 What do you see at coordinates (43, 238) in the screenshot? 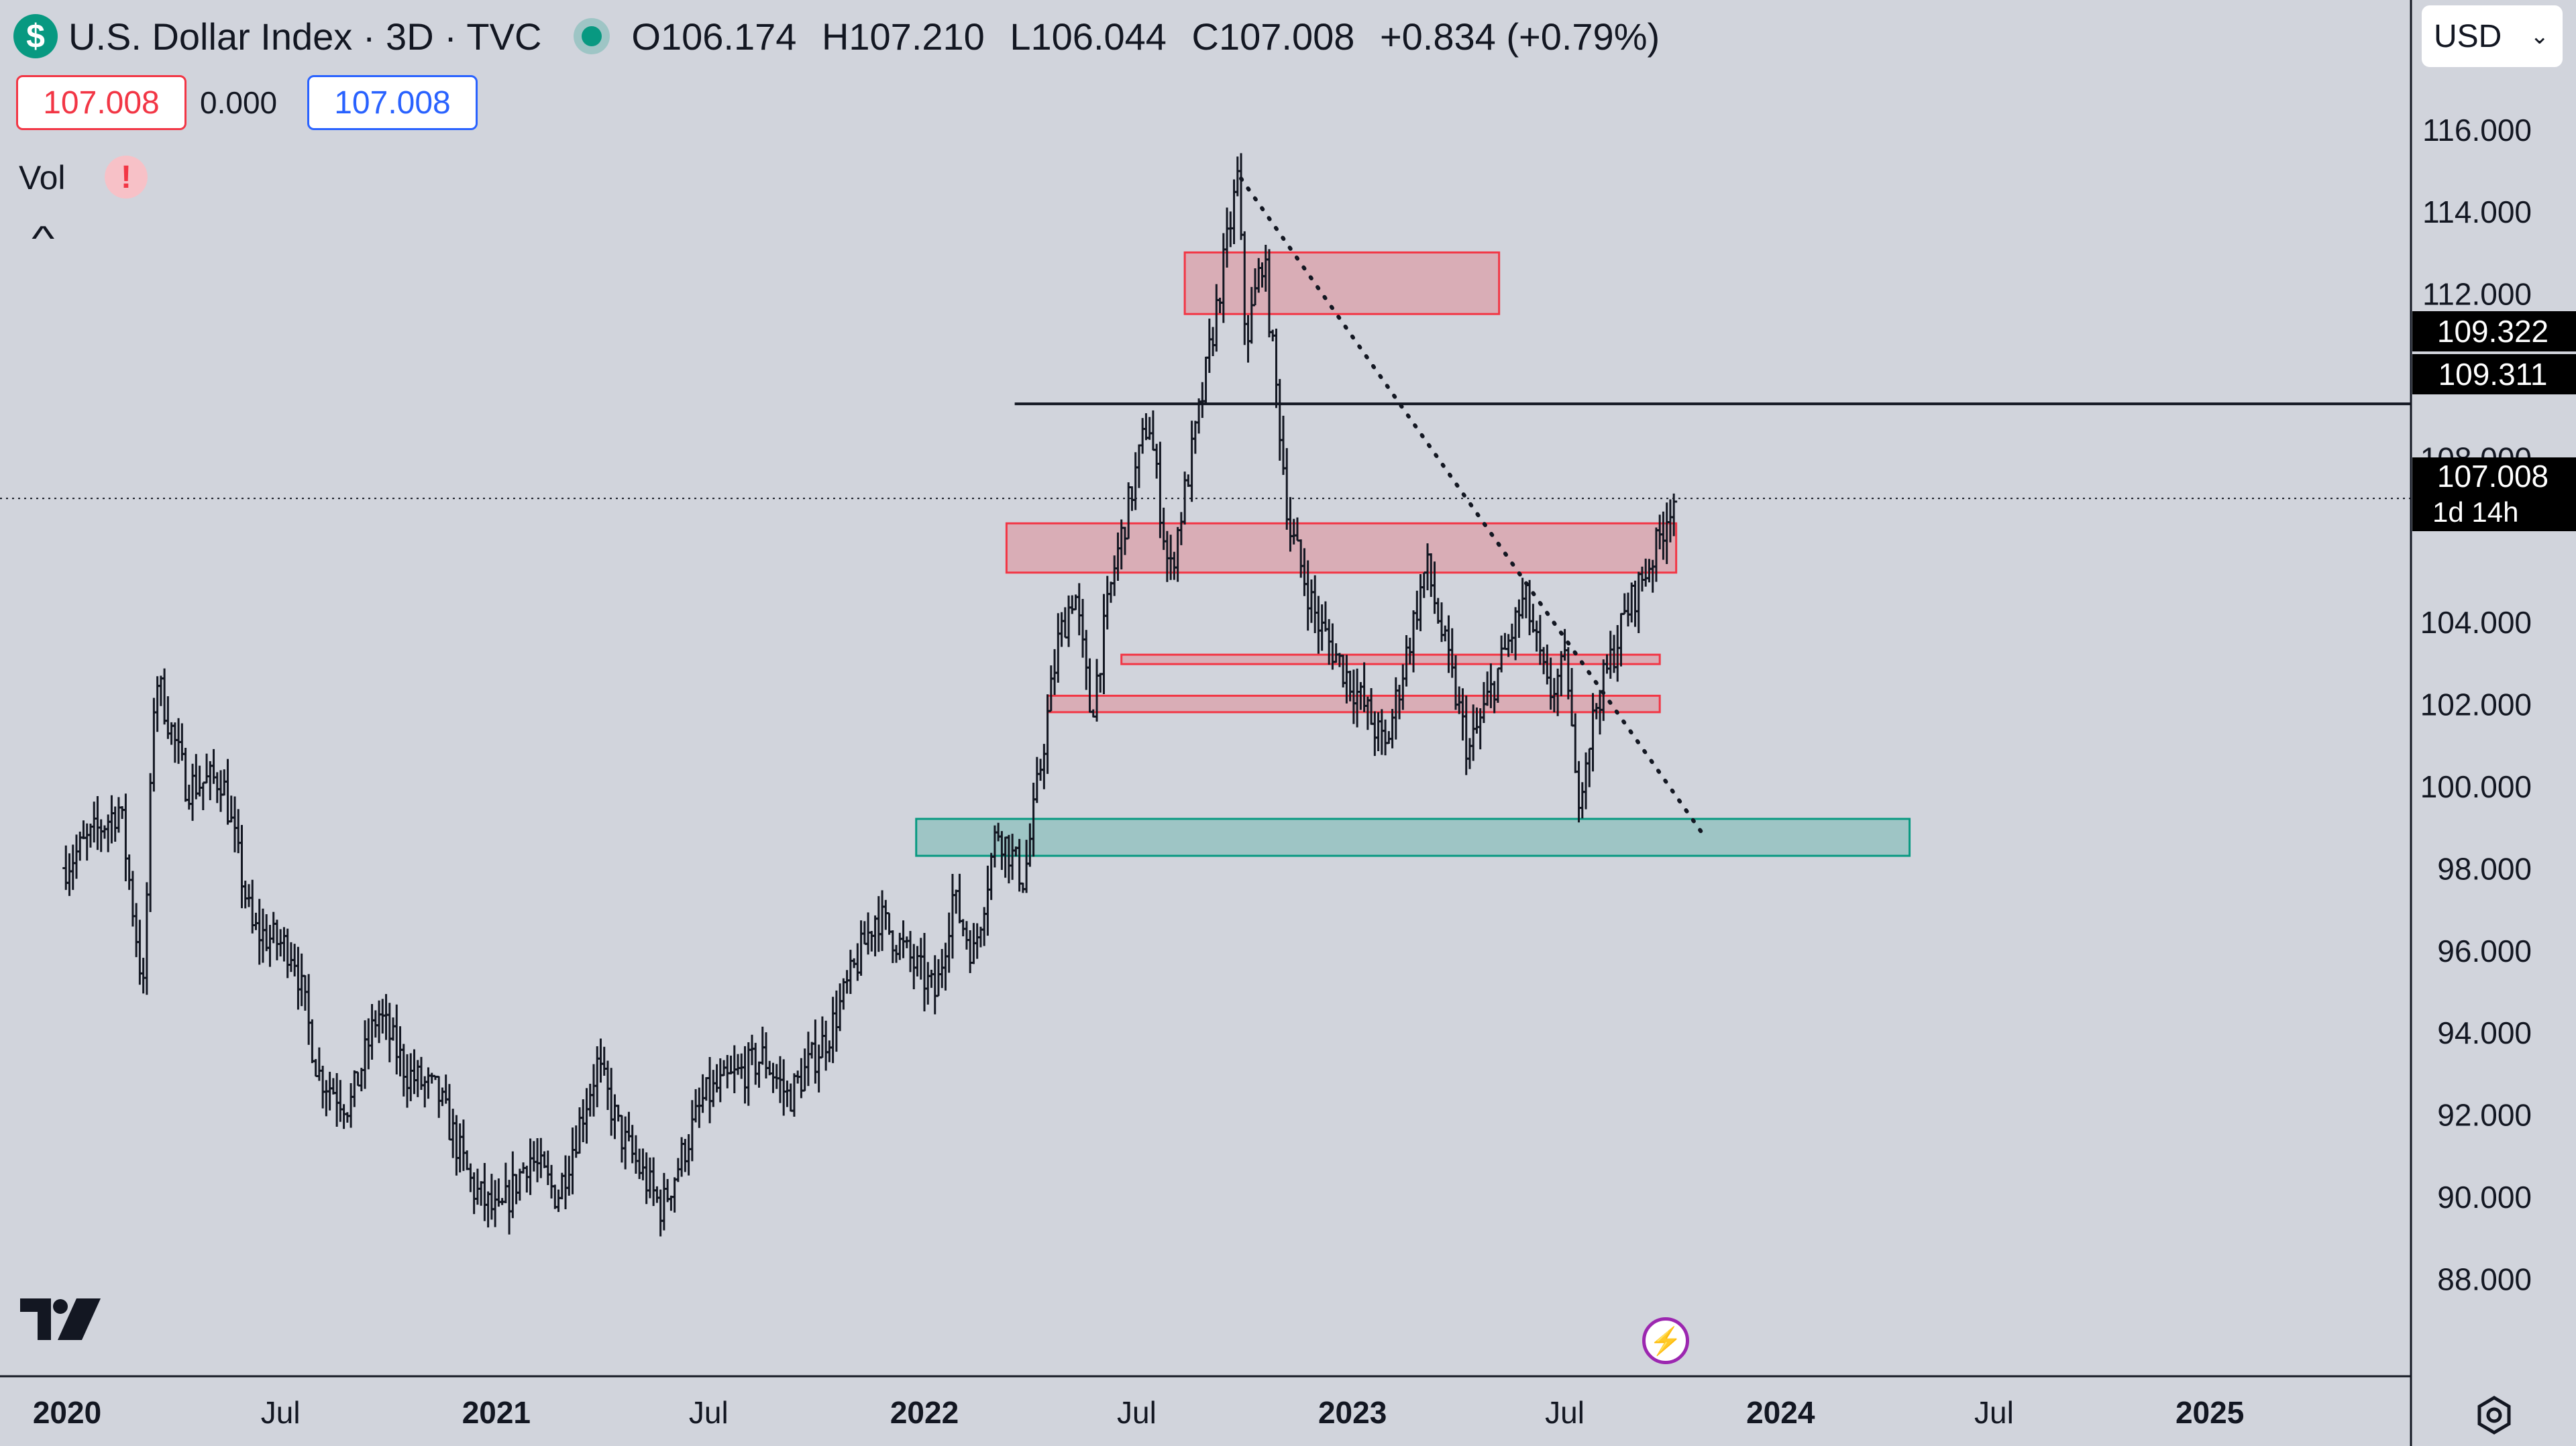
I see `chevron-up-icon: ^` at bounding box center [43, 238].